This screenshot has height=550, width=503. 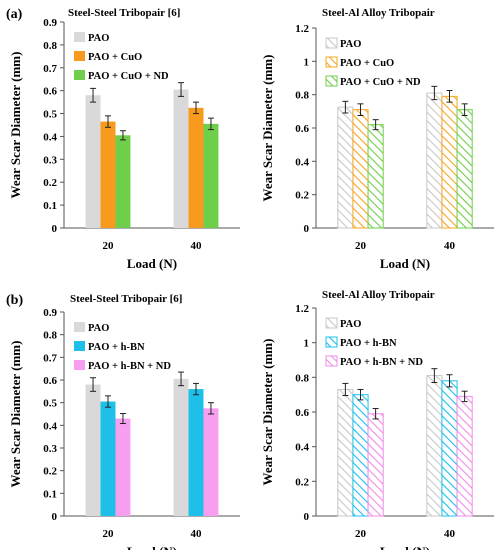 I want to click on y-tick-label: 1.2, so click(x=302, y=29).